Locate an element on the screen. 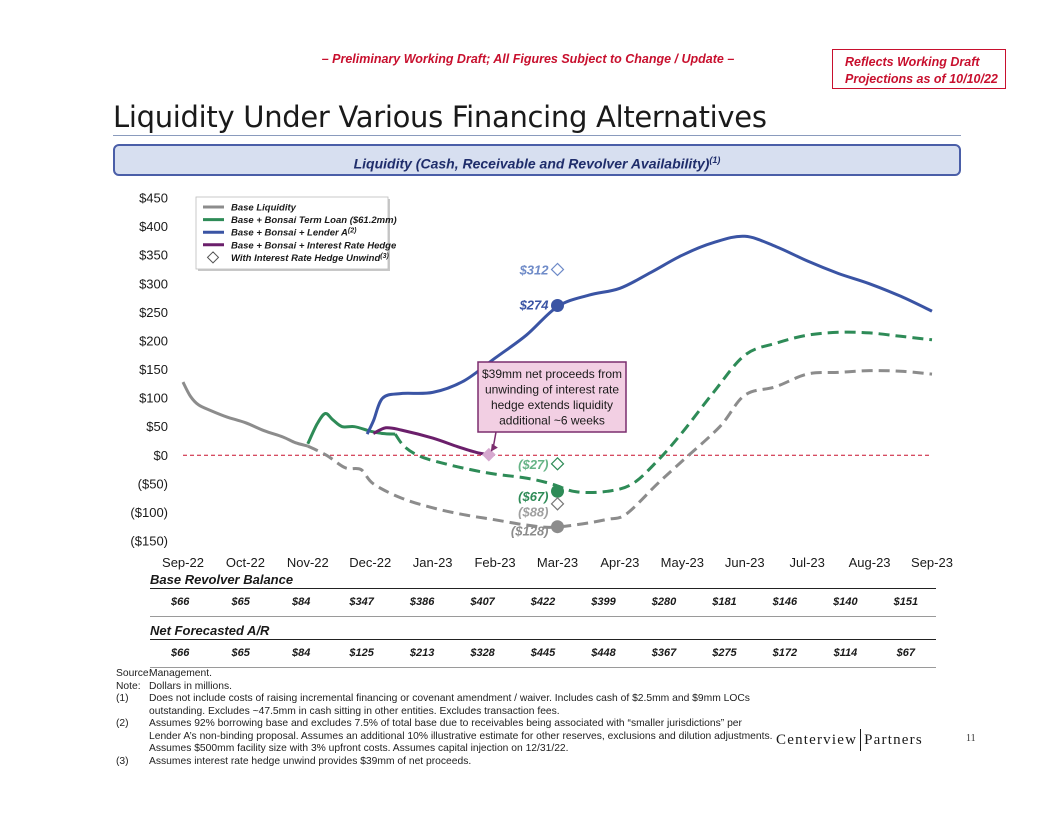  data-label: ($88) is located at coordinates (533, 511).